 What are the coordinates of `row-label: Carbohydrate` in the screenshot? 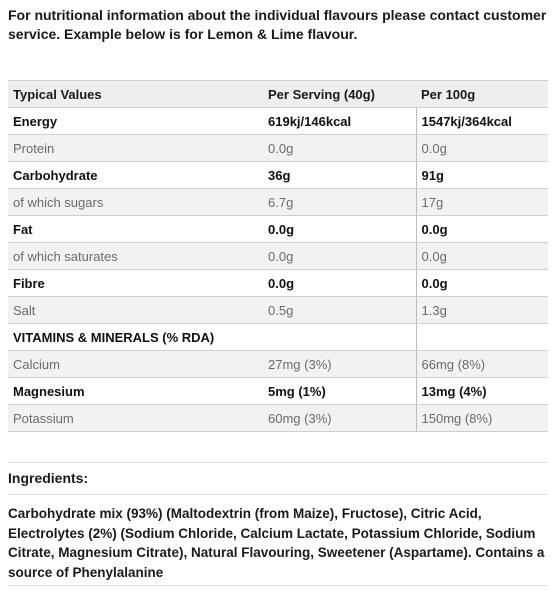 It's located at (135, 175).